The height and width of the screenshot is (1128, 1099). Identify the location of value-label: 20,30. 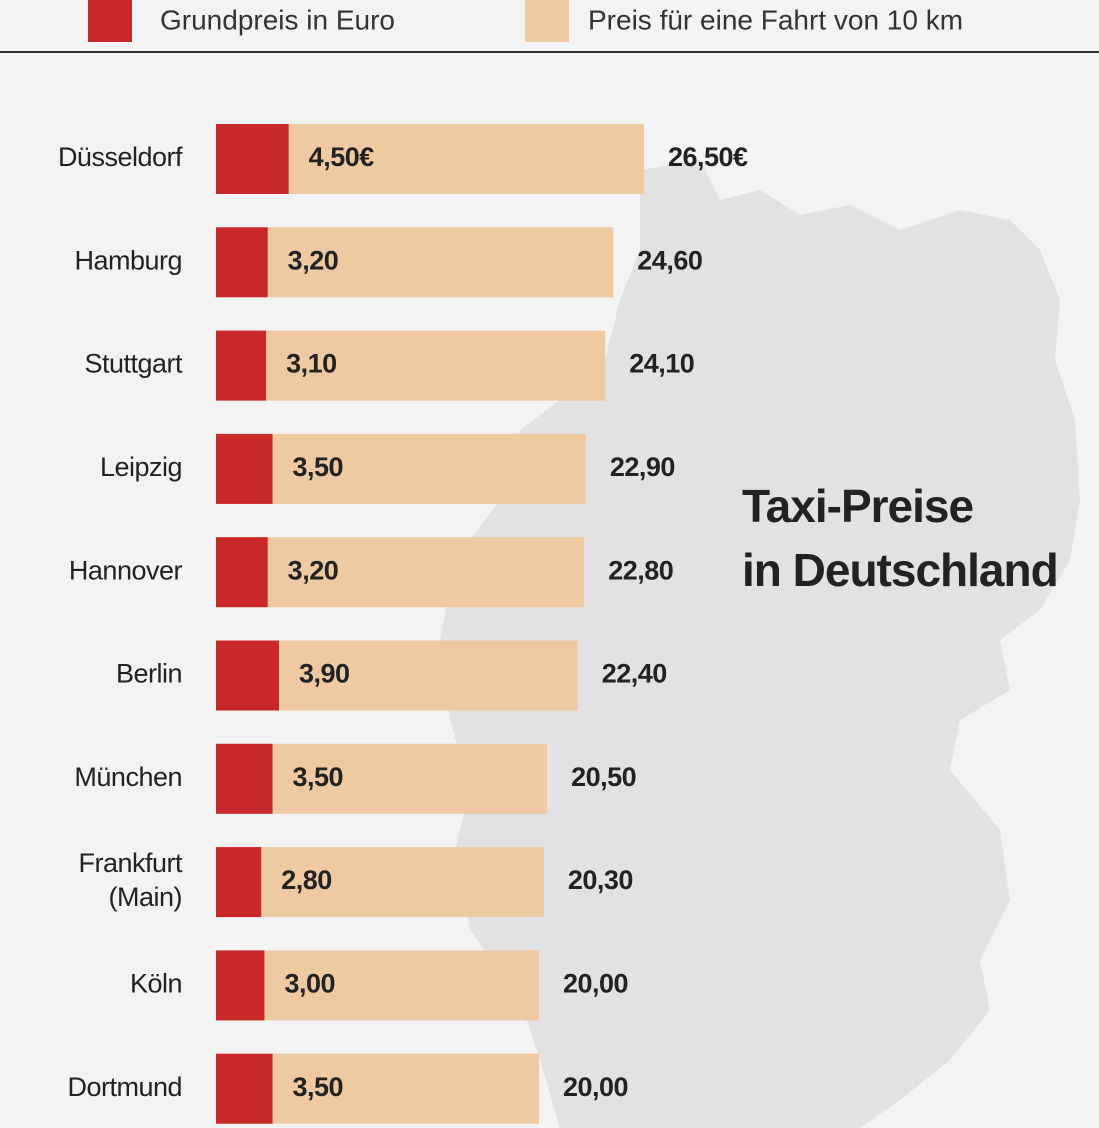
(600, 880).